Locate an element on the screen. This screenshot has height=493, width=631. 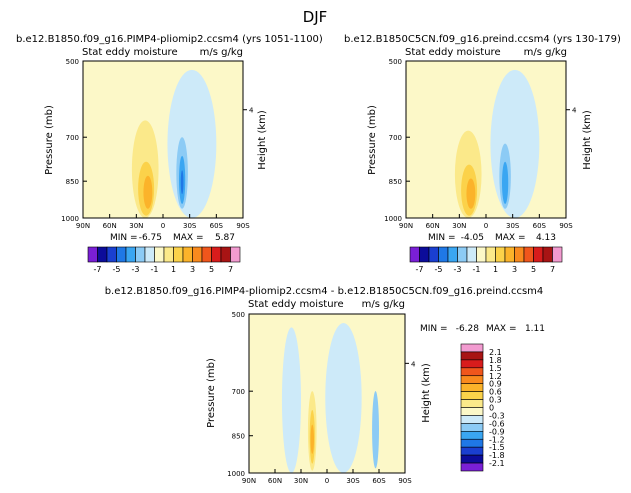
panel-2-subtitle-right: m/s g/kg is located at coordinates (545, 52).